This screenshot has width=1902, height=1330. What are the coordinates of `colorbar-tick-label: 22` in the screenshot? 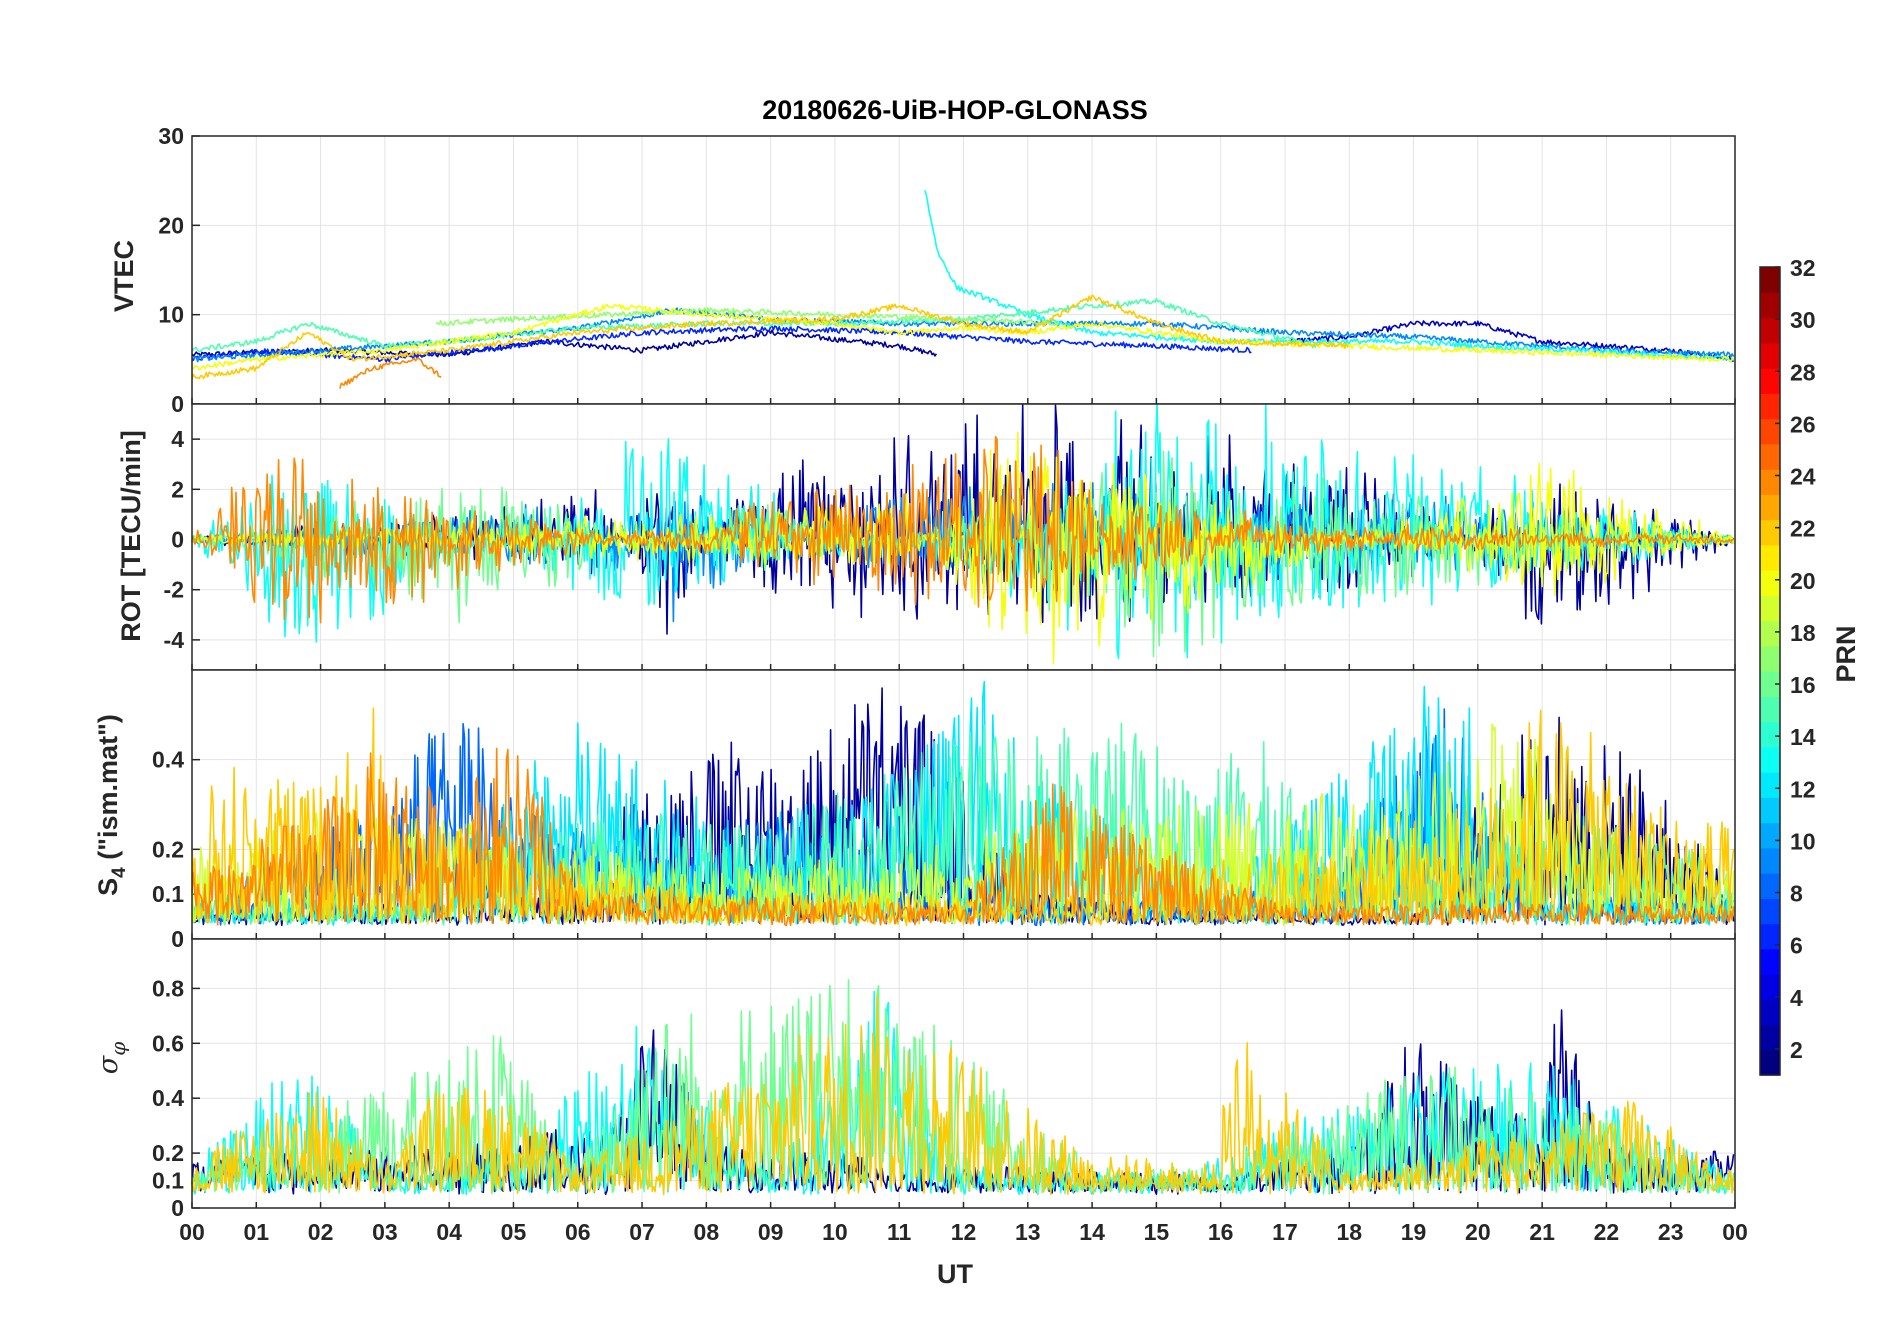 It's located at (1803, 529).